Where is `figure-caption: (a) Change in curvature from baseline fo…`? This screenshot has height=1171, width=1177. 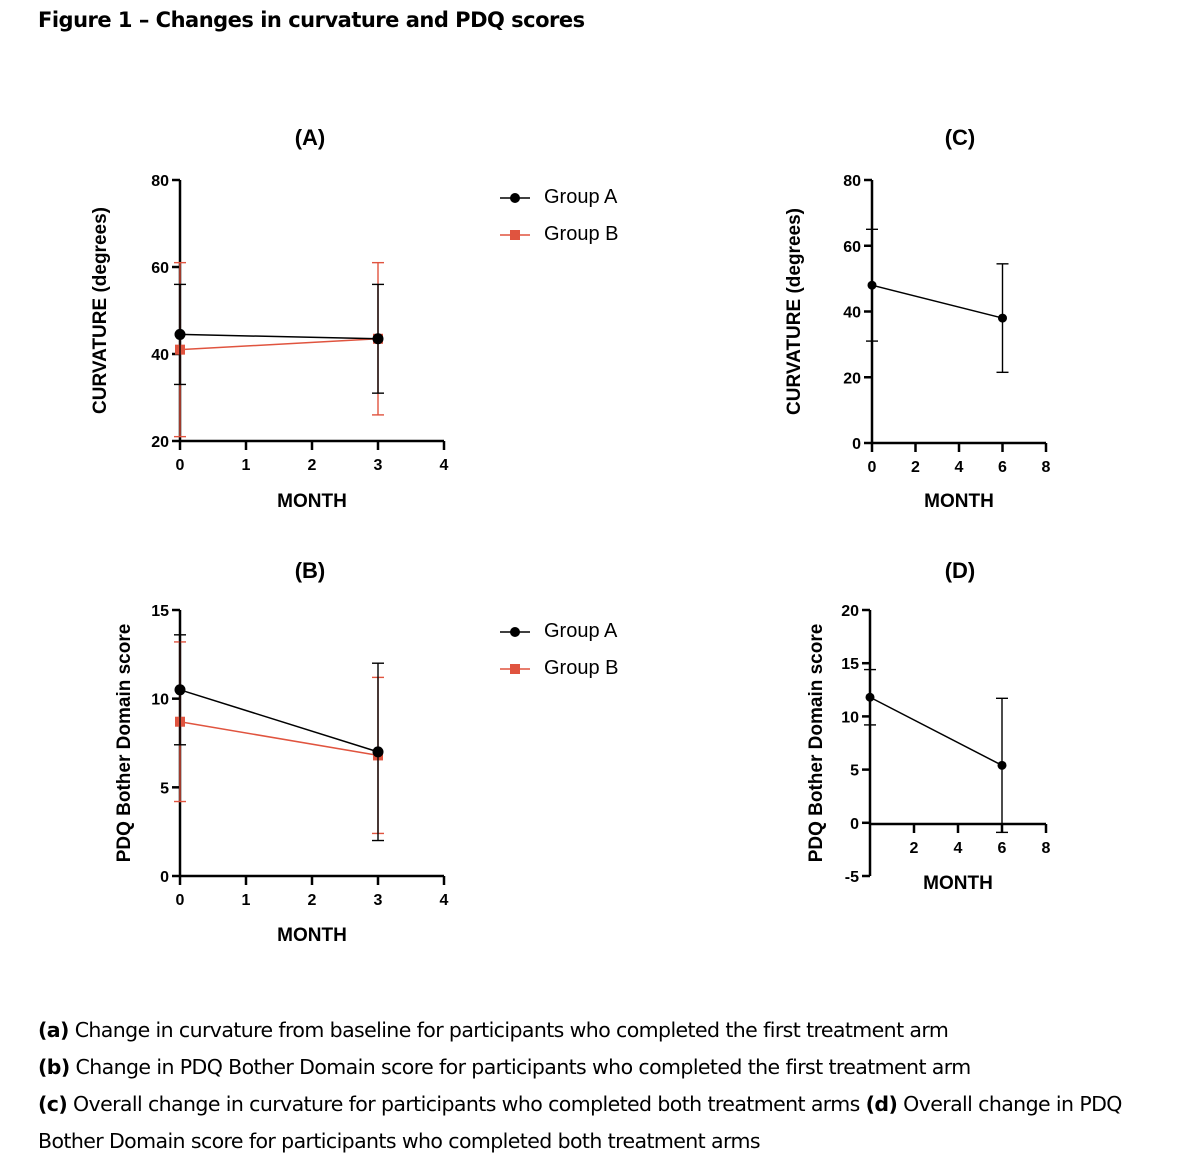
figure-caption: (a) Change in curvature from baseline fo… is located at coordinates (603, 1086).